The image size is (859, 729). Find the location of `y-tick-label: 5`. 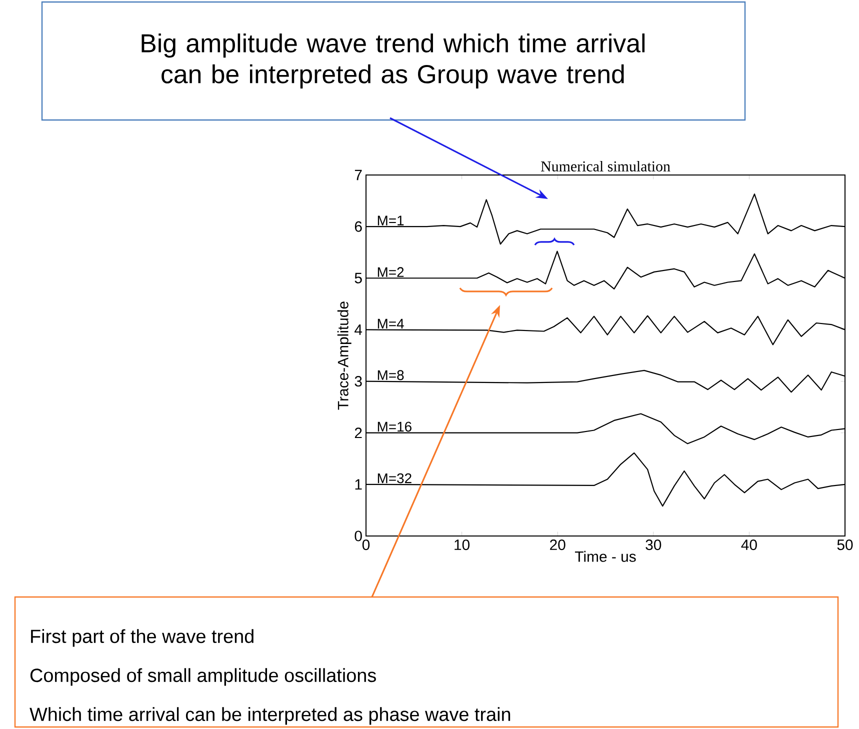

y-tick-label: 5 is located at coordinates (358, 278).